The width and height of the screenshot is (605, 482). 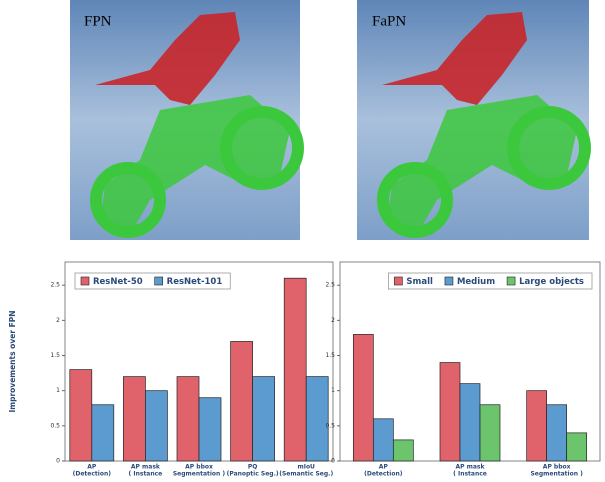 I want to click on legend: ResNet-50 ResNet-101, so click(x=152, y=281).